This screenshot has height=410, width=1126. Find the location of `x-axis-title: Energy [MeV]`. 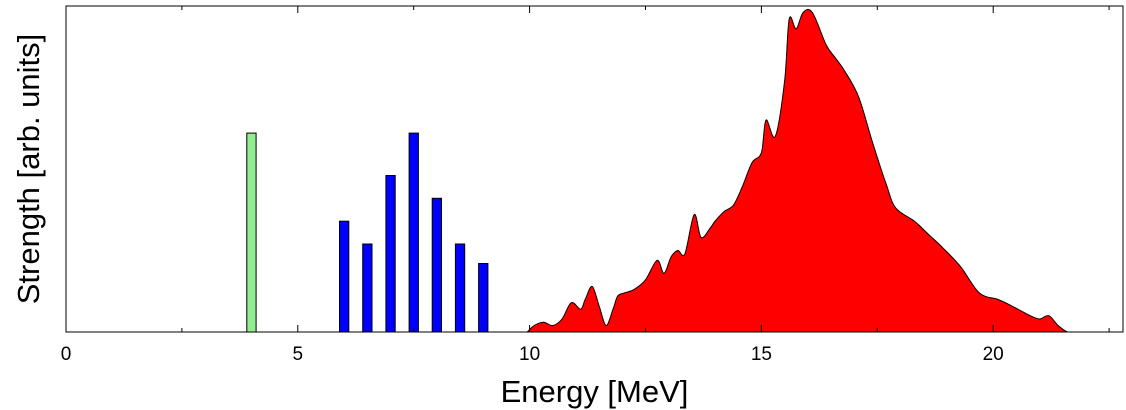

x-axis-title: Energy [MeV] is located at coordinates (595, 391).